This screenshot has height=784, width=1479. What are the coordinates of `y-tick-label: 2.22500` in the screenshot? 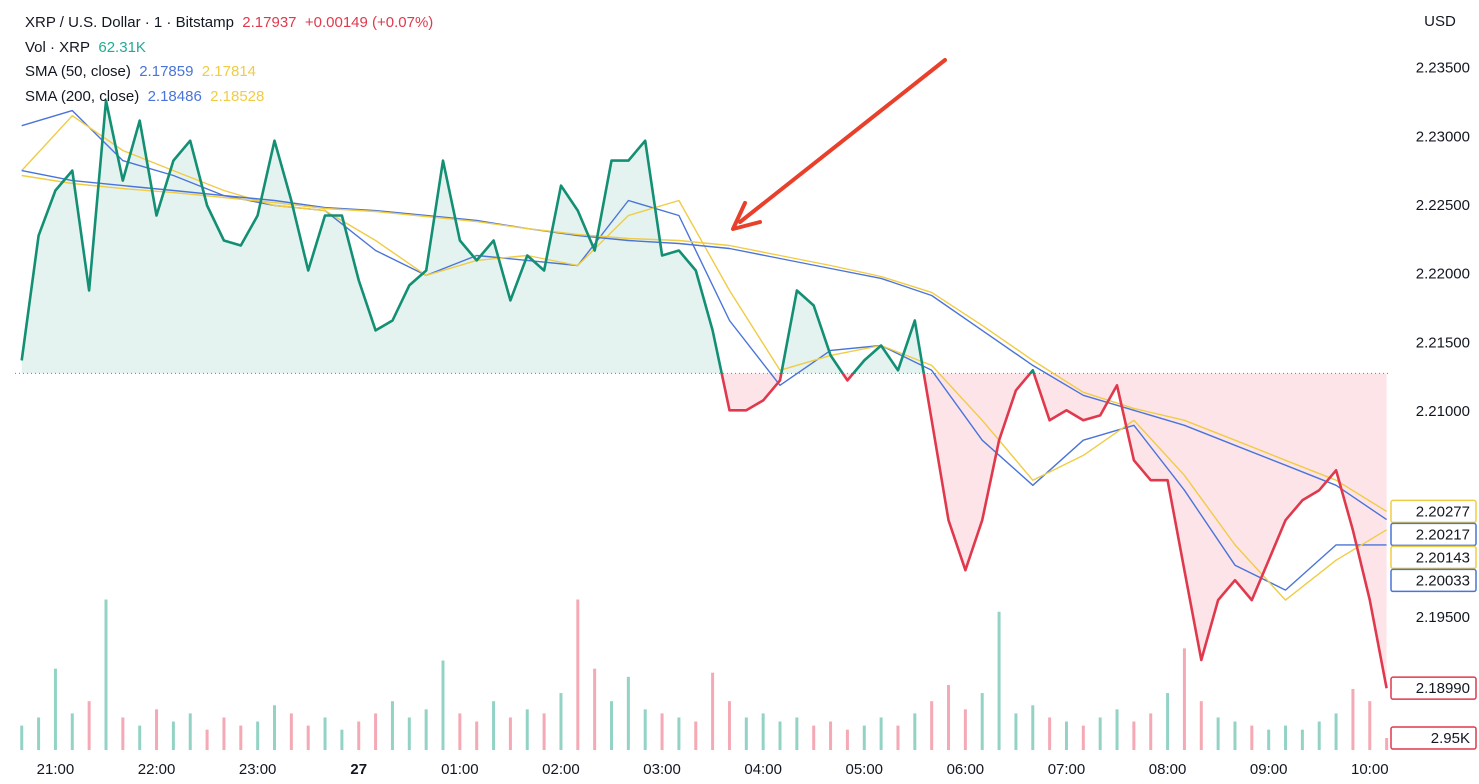 It's located at (1443, 205).